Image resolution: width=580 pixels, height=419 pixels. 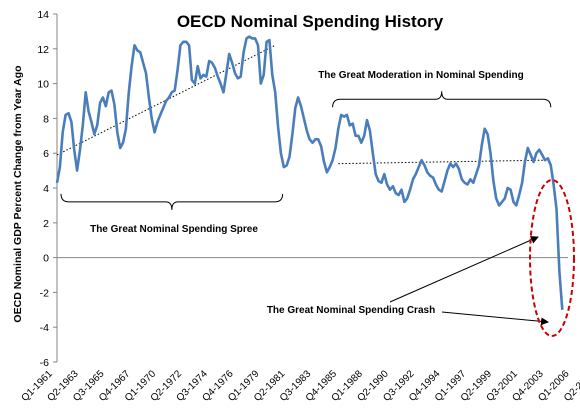 I want to click on crash-highlight-ellipse, so click(x=552, y=258).